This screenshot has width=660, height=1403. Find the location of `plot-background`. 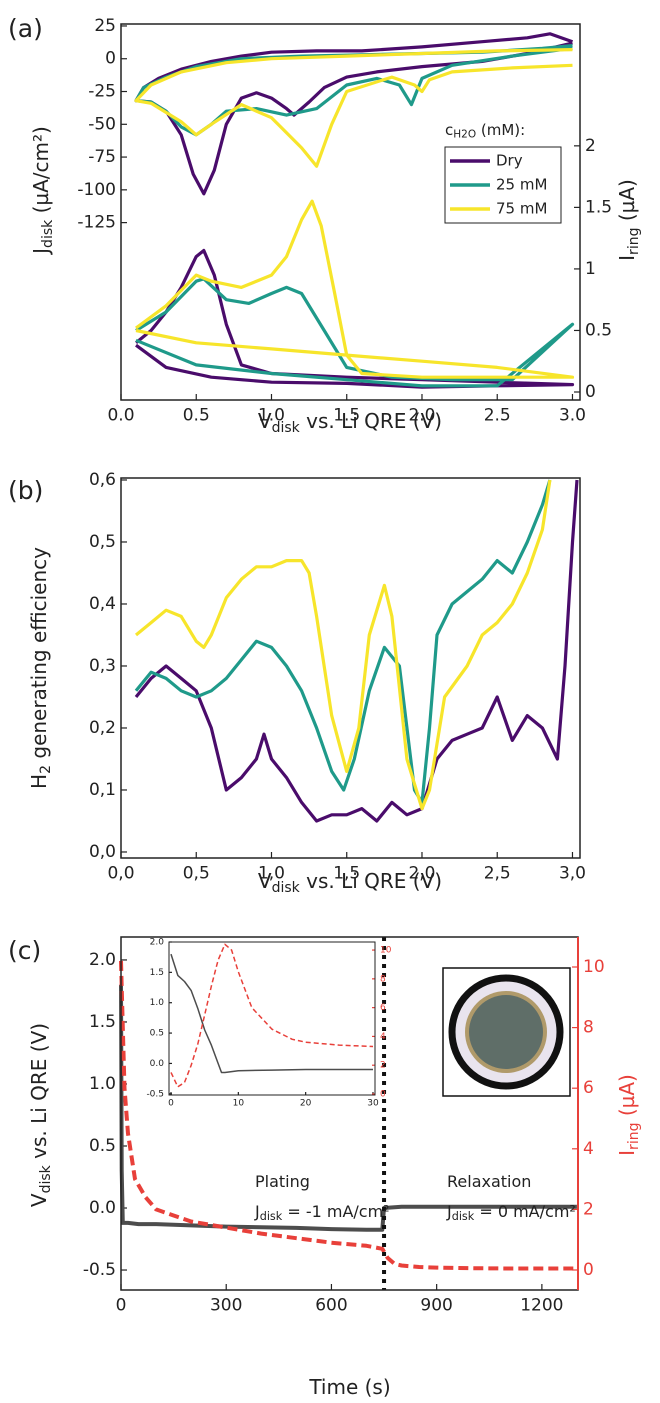

plot-background is located at coordinates (272, 1018).